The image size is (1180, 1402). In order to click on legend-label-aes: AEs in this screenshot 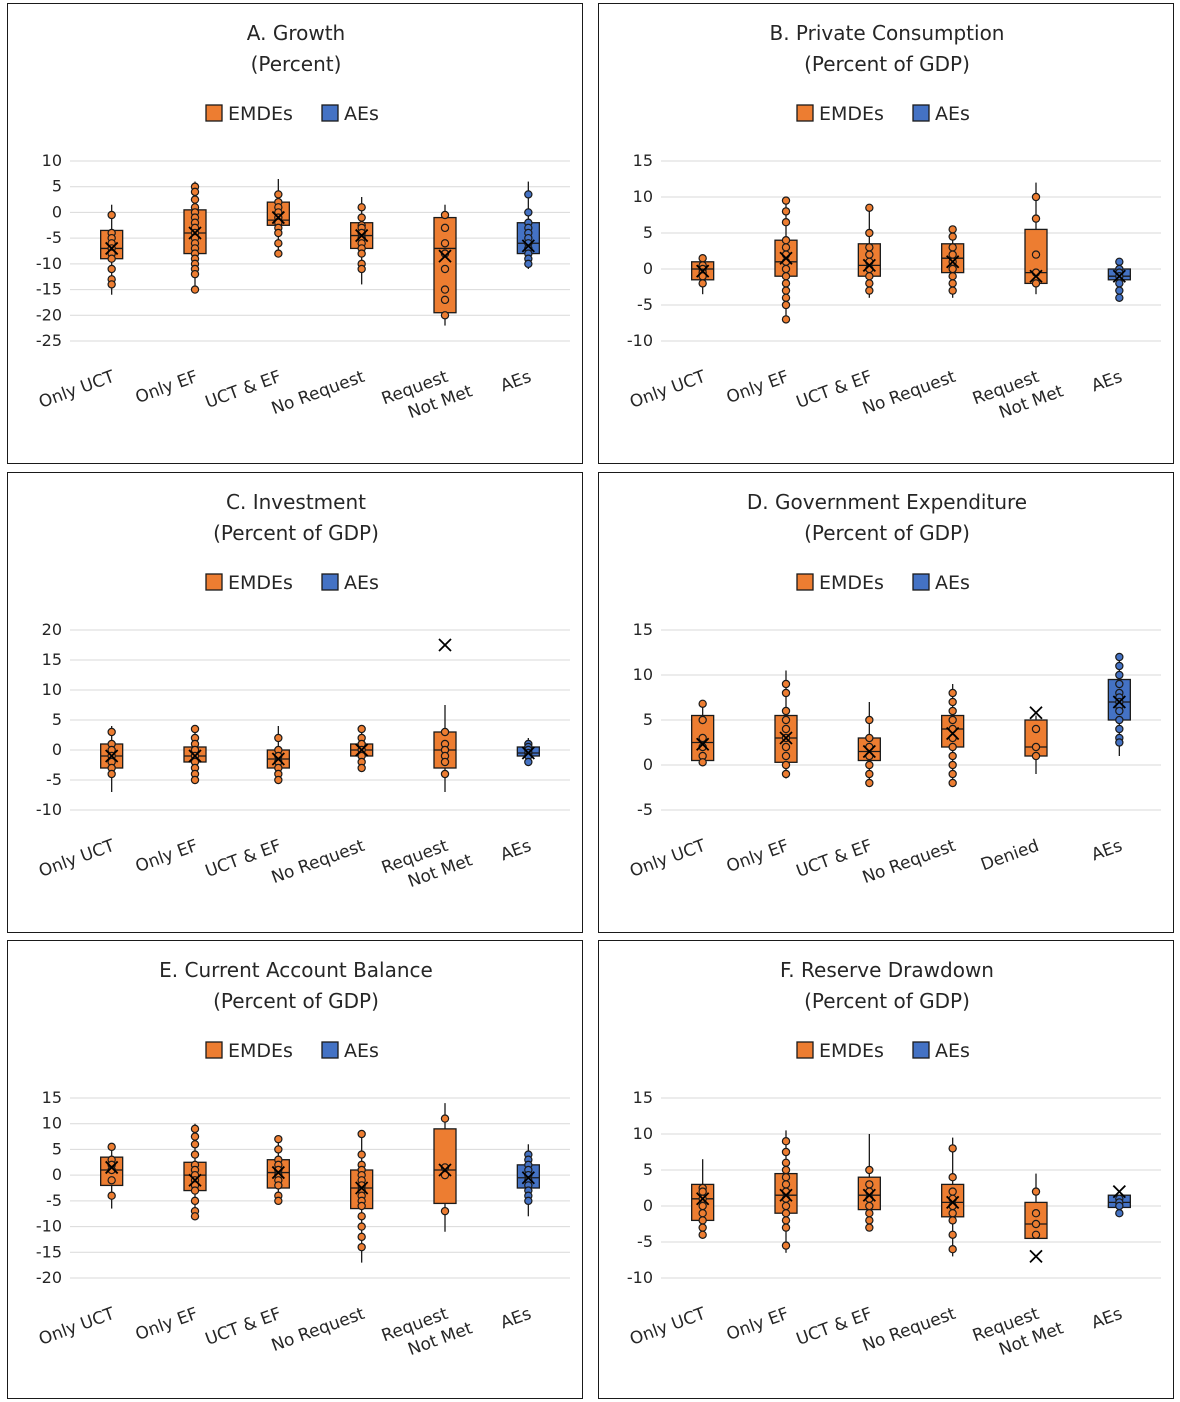, I will do `click(361, 1051)`.